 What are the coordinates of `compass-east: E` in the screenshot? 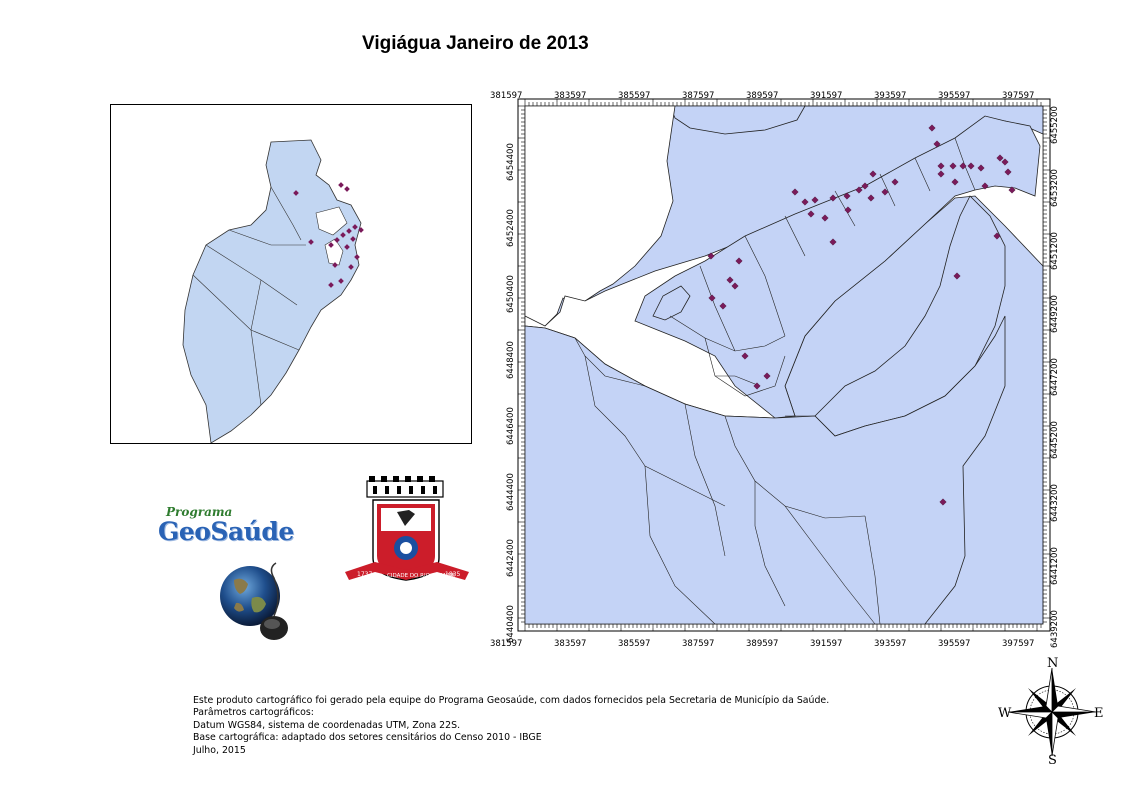 It's located at (1099, 713).